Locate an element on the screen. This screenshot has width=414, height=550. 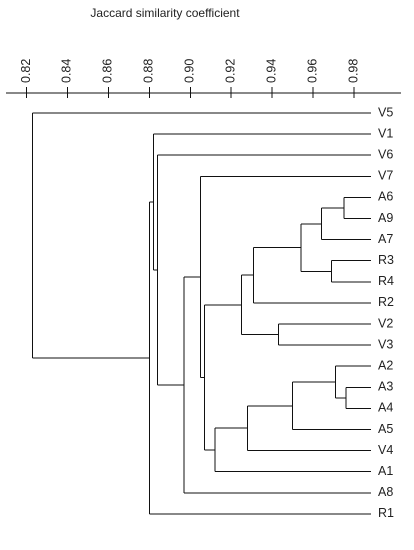
leaf-label-v7: V7 is located at coordinates (385, 176).